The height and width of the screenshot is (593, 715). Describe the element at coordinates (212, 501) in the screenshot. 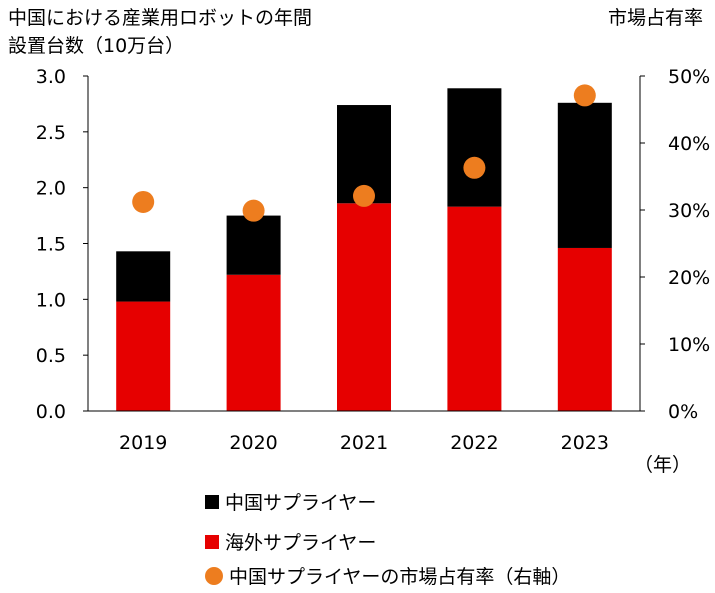

I see `legend-swatch-china` at that location.